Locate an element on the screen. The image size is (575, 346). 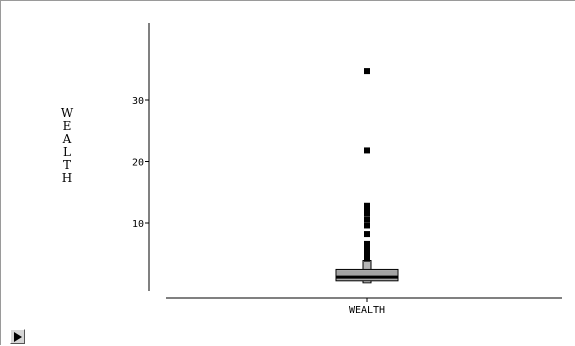
y-tick-label: 30 is located at coordinates (138, 101).